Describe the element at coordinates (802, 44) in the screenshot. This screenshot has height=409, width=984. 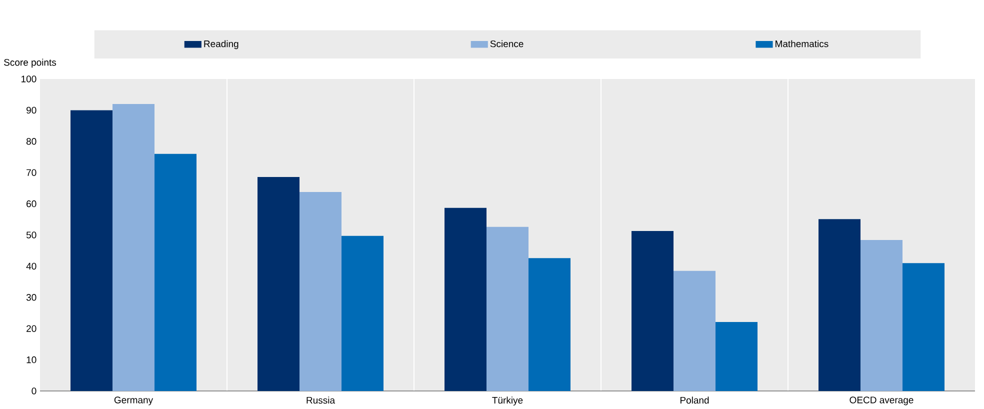
I see `legend-label: Mathematics` at that location.